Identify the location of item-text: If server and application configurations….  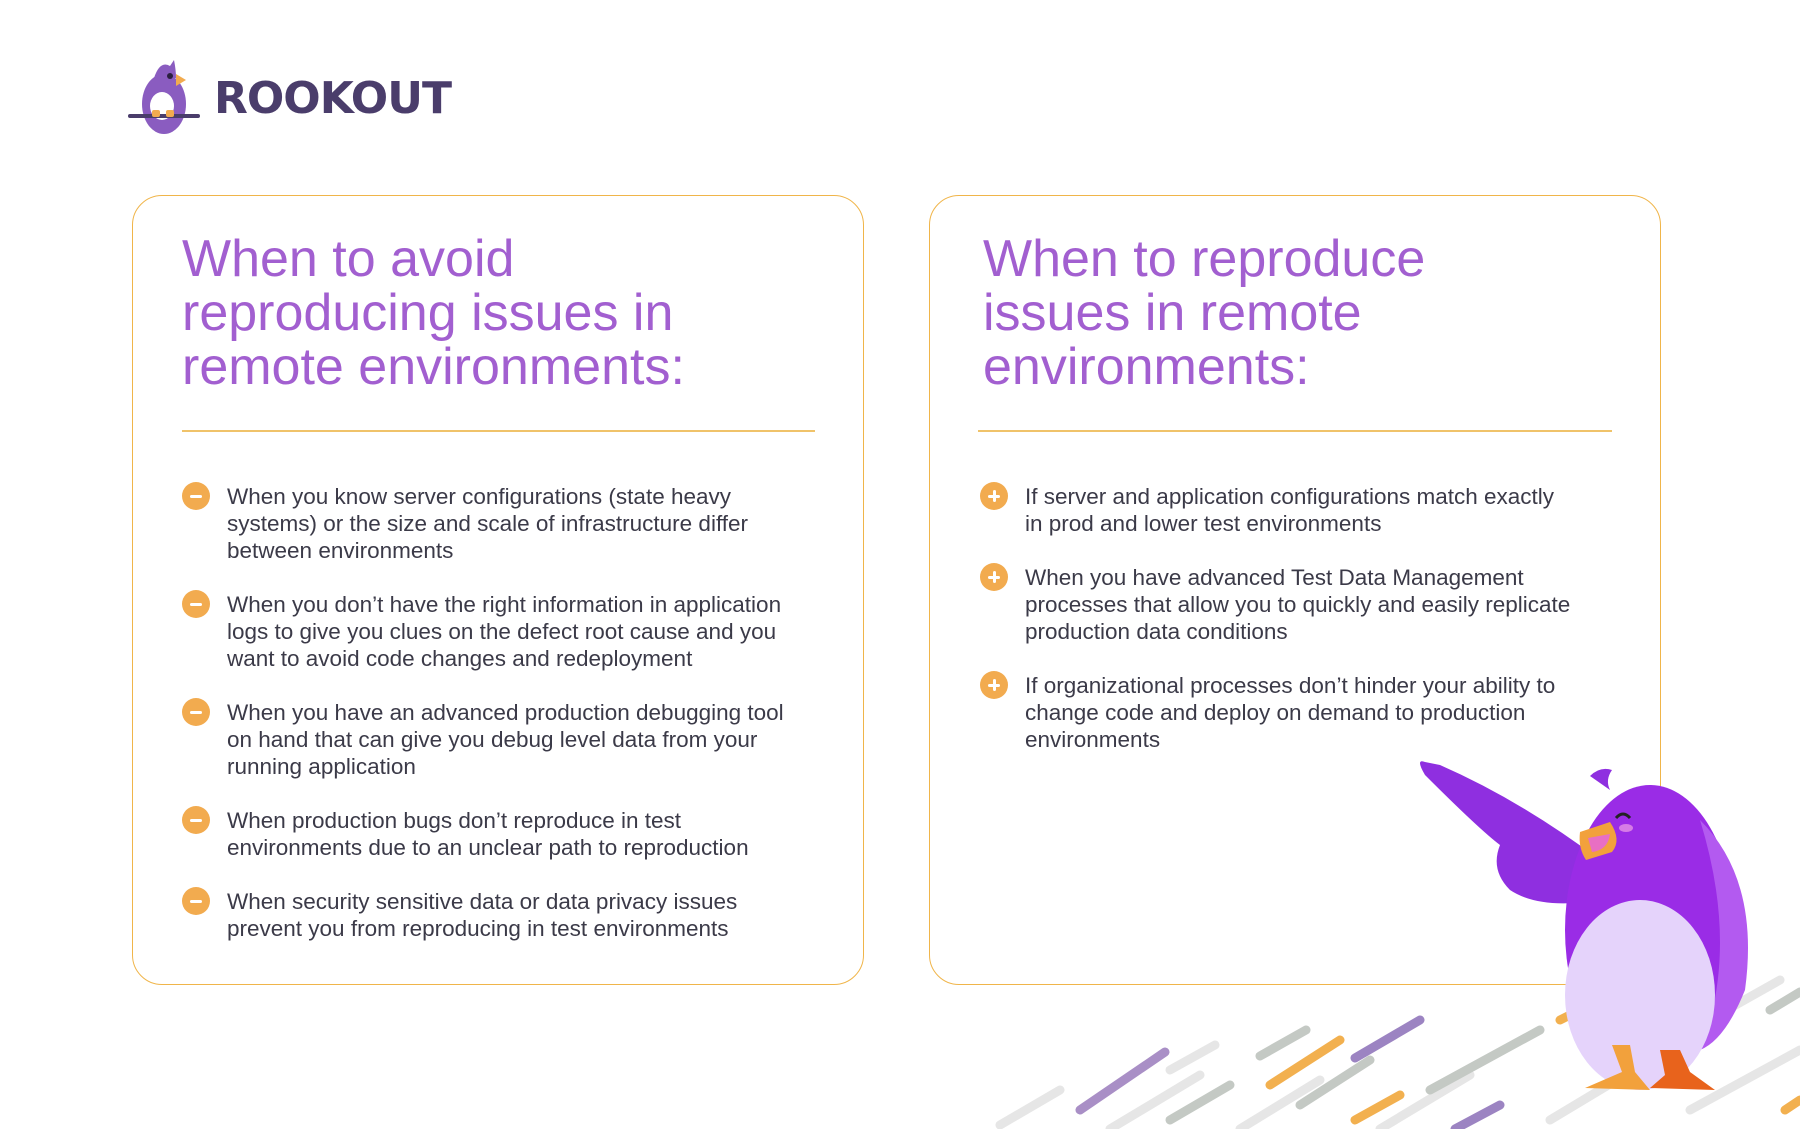
(1289, 510).